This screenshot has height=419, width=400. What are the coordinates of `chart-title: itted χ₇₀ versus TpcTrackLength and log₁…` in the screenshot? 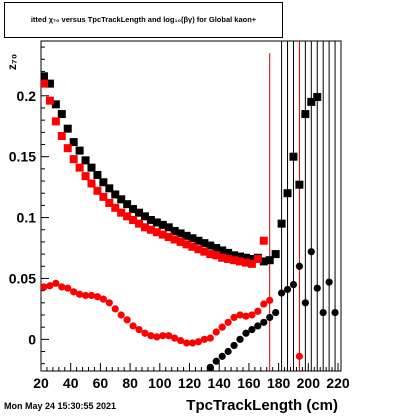 It's located at (143, 19).